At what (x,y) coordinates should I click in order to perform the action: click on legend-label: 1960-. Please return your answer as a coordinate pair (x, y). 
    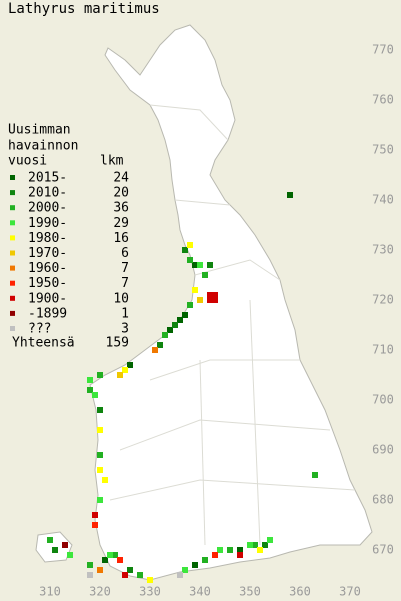
    Looking at the image, I should click on (47, 268).